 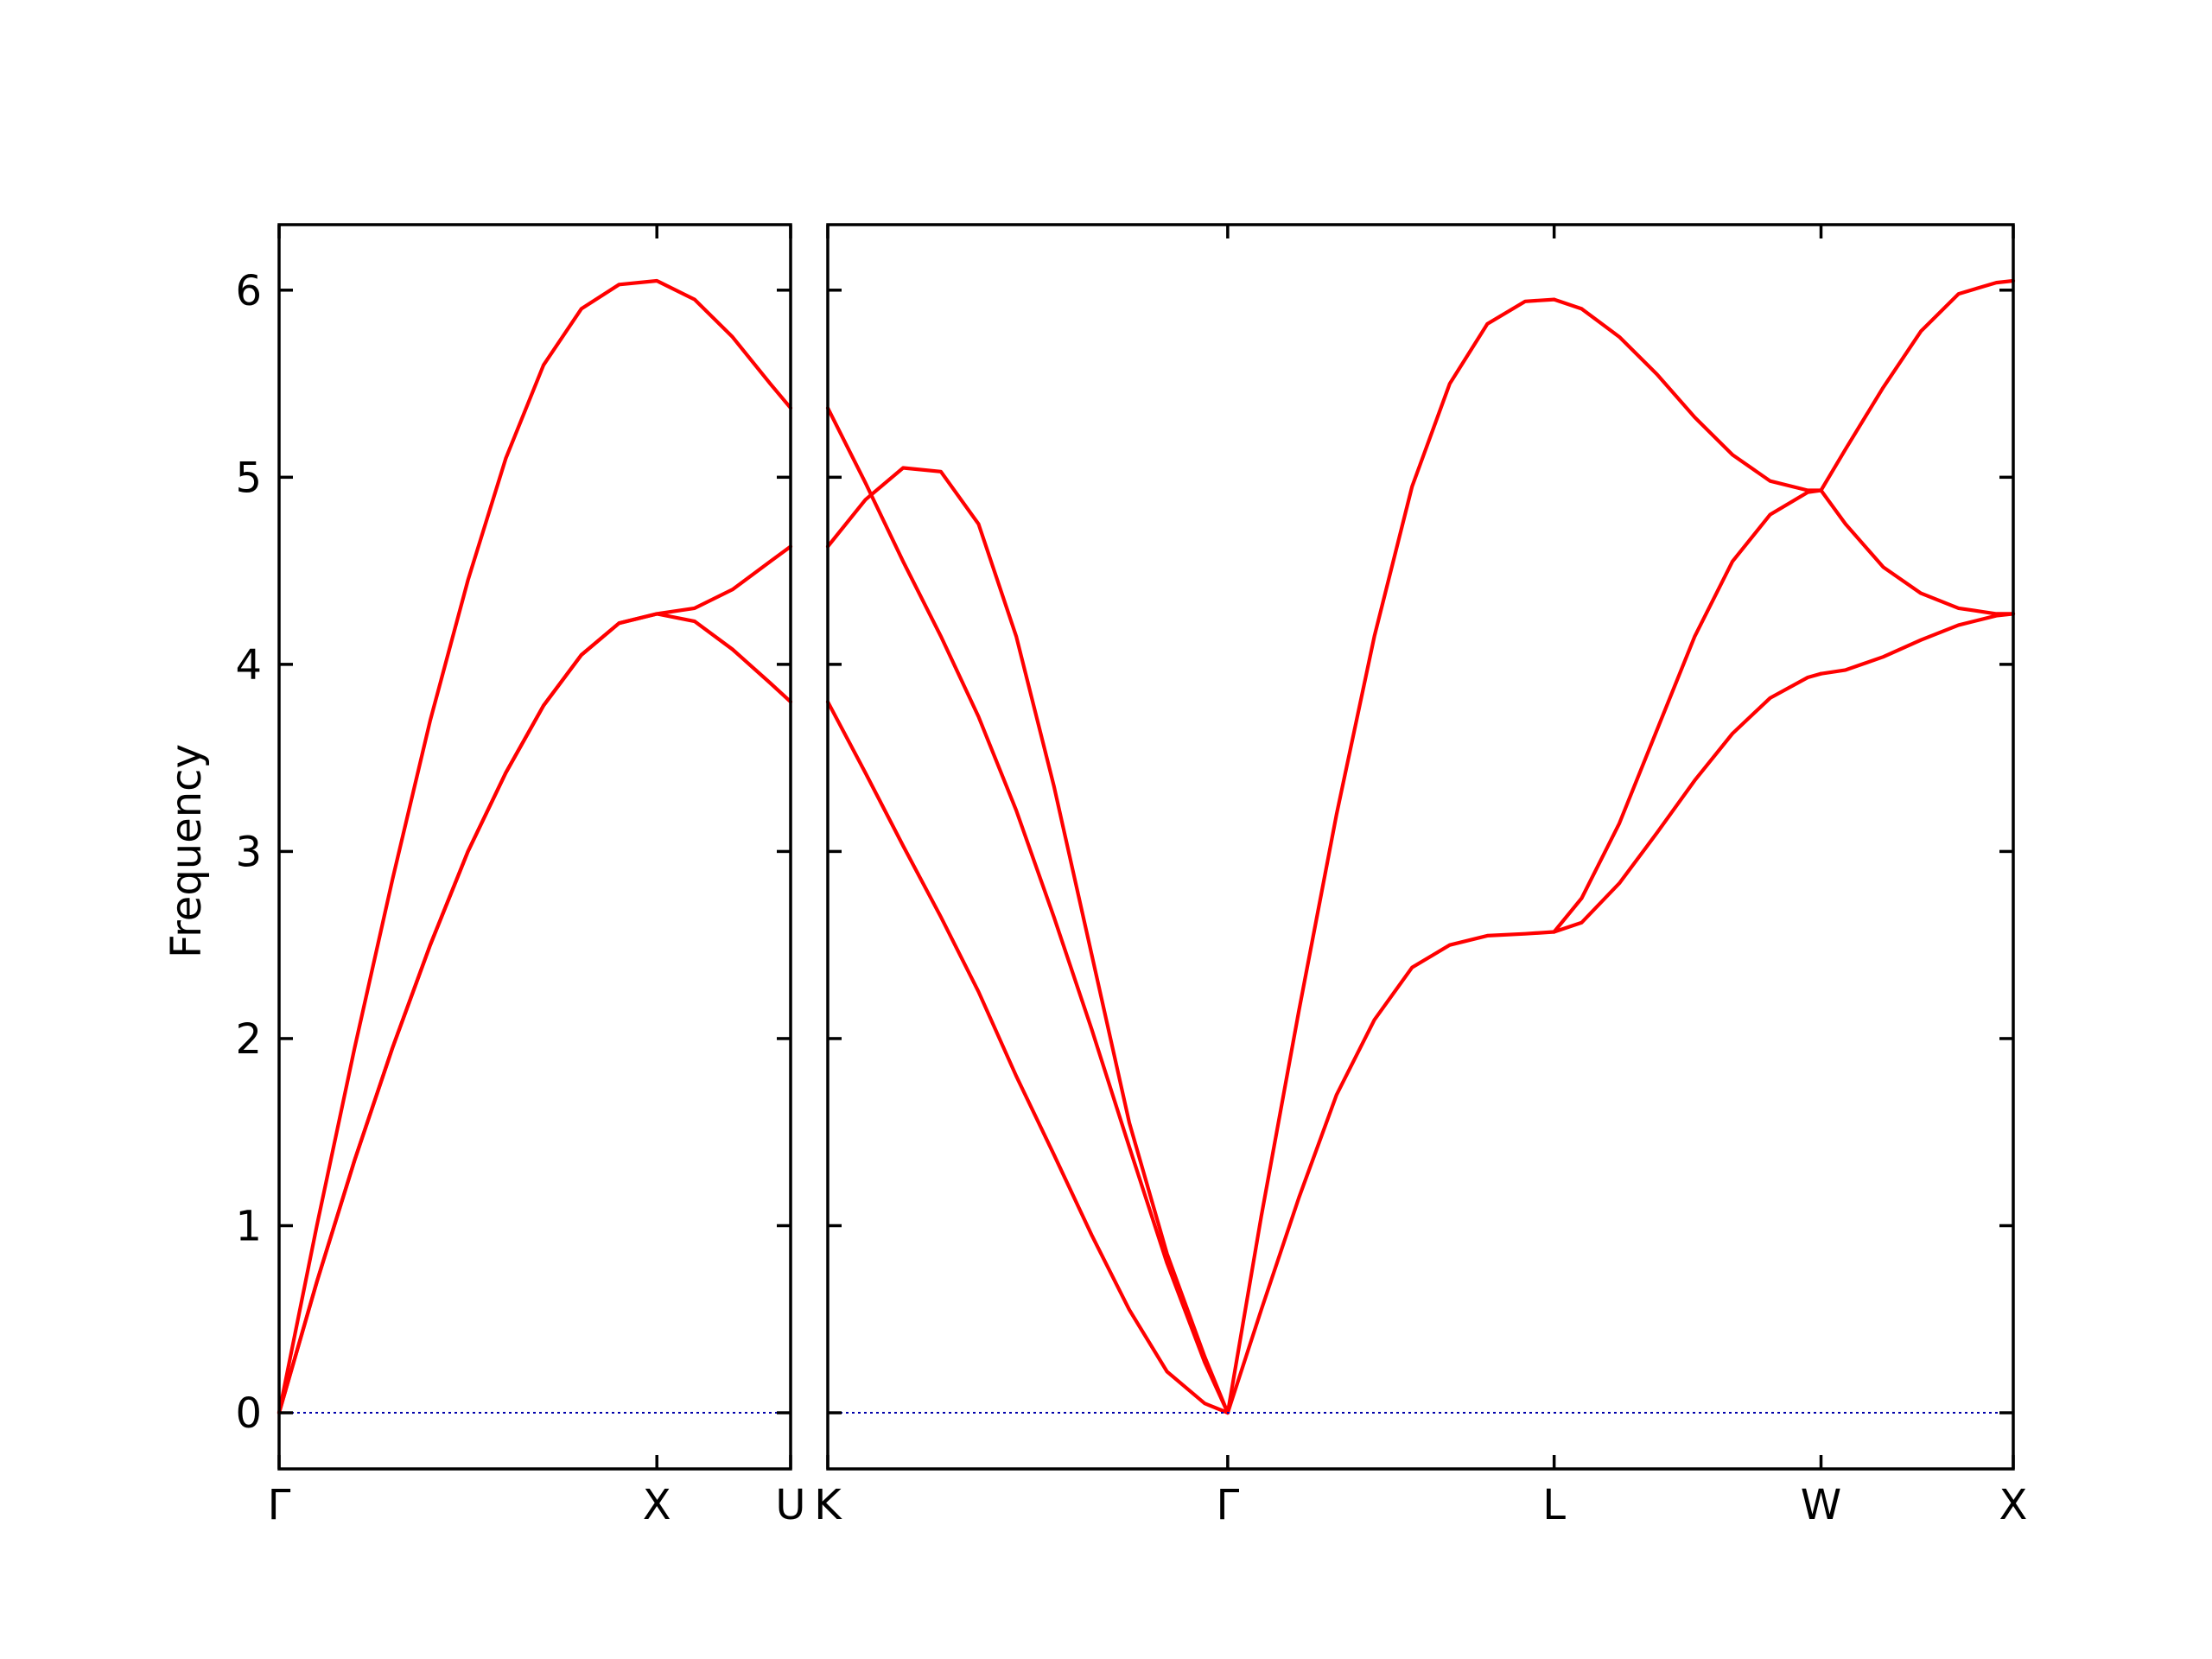 What do you see at coordinates (248, 665) in the screenshot?
I see `y-tick-label: 4` at bounding box center [248, 665].